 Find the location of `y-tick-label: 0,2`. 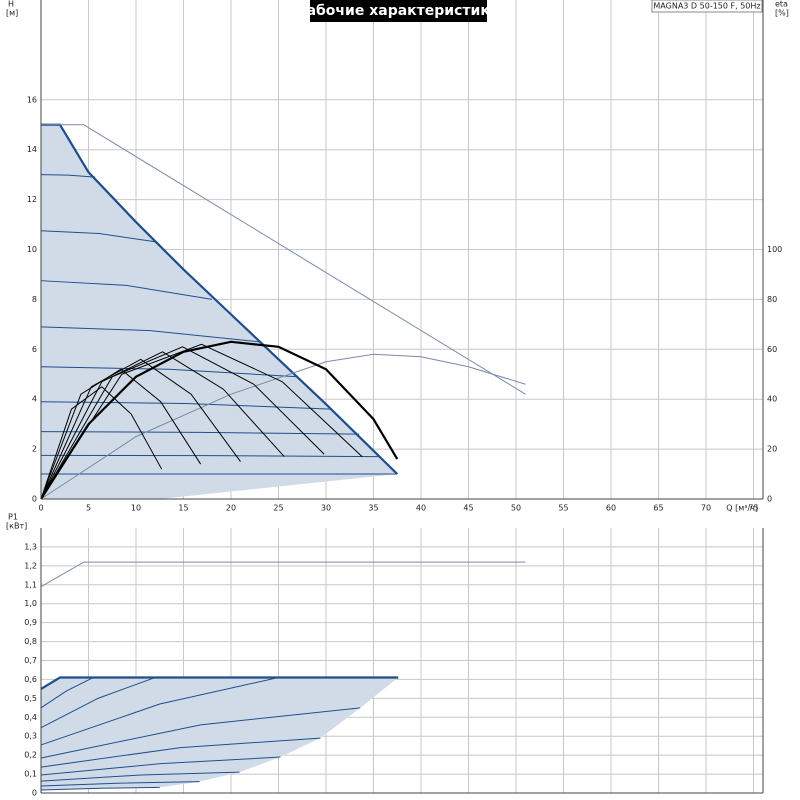

y-tick-label: 0,2 is located at coordinates (30, 755).